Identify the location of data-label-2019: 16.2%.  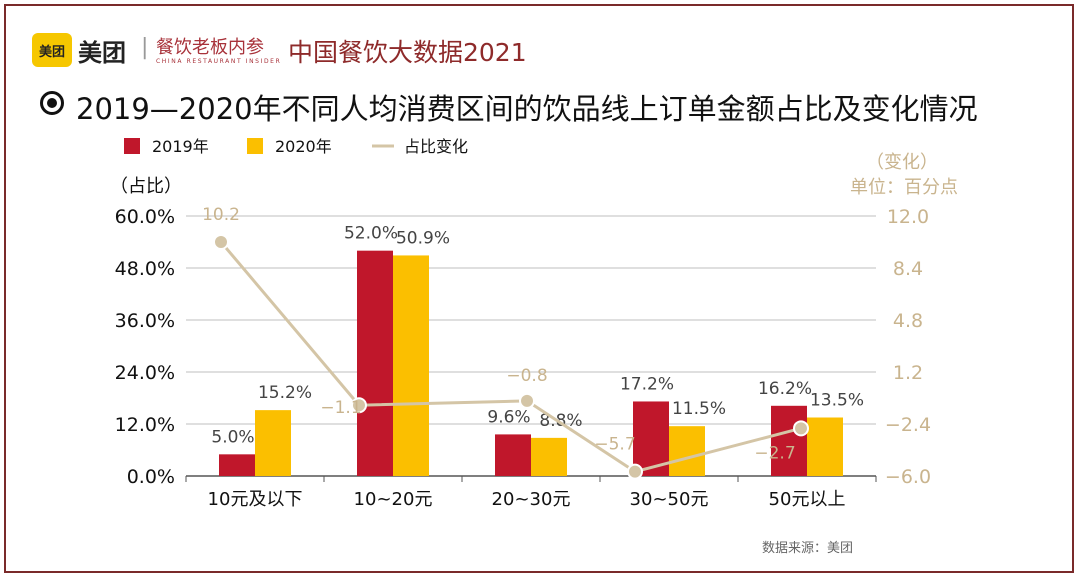
(785, 389).